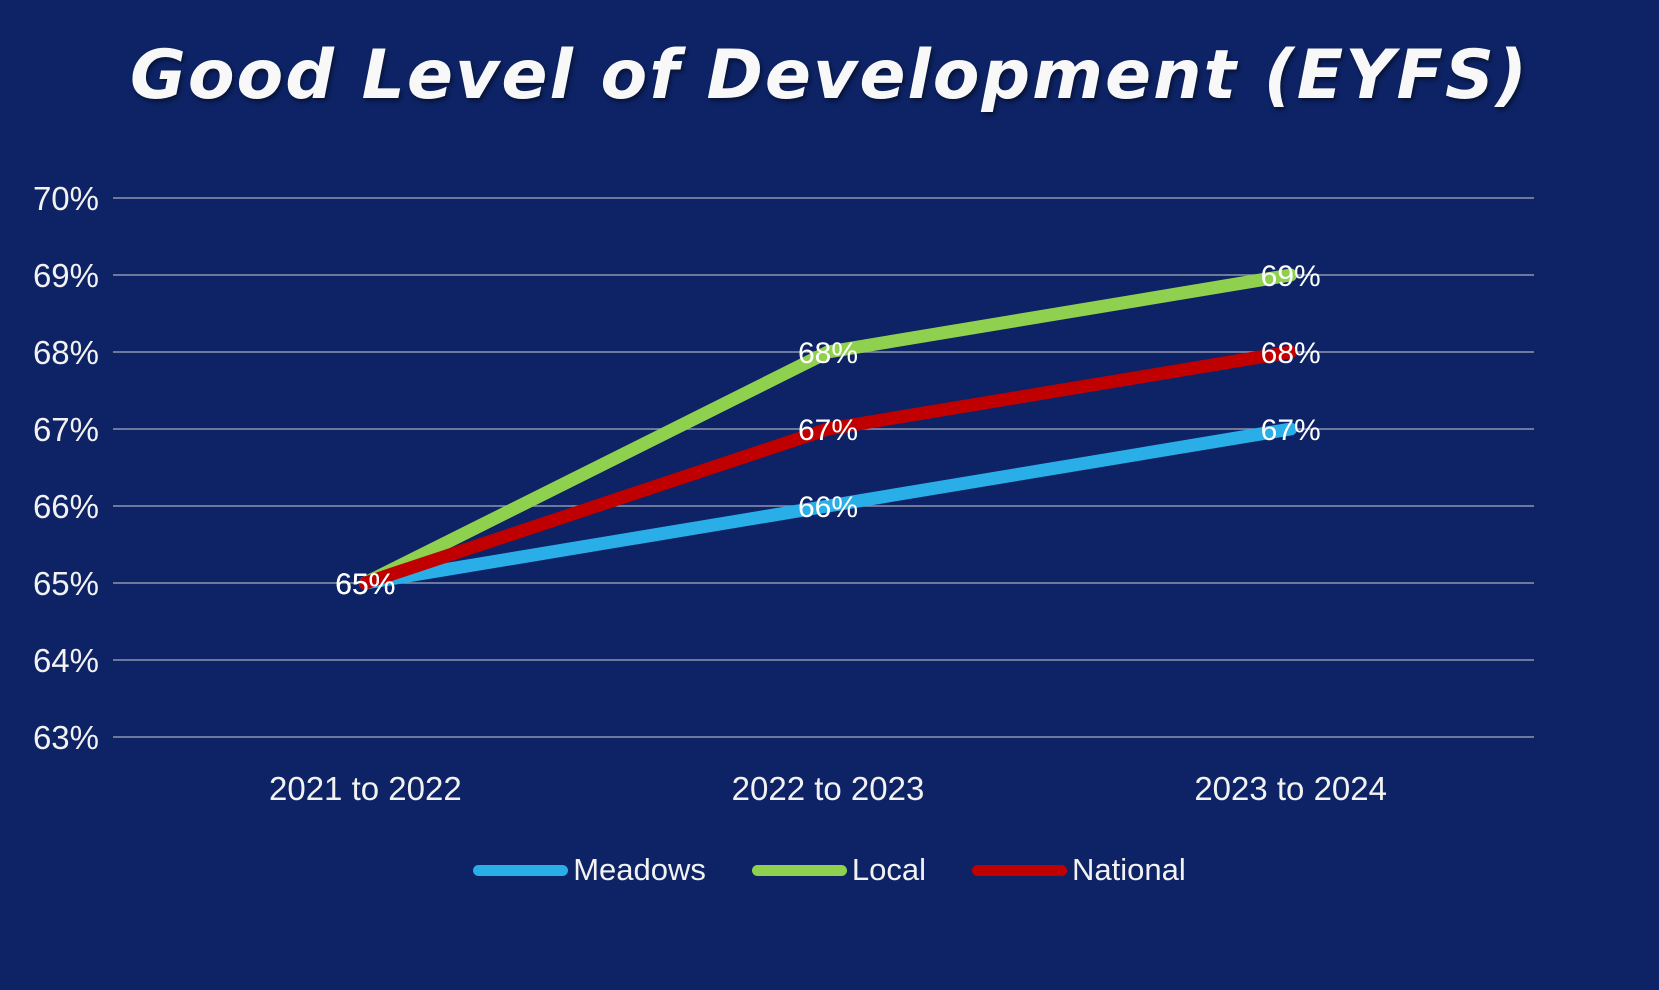 The image size is (1659, 990). I want to click on chart-legend: Meadows Local National, so click(829, 870).